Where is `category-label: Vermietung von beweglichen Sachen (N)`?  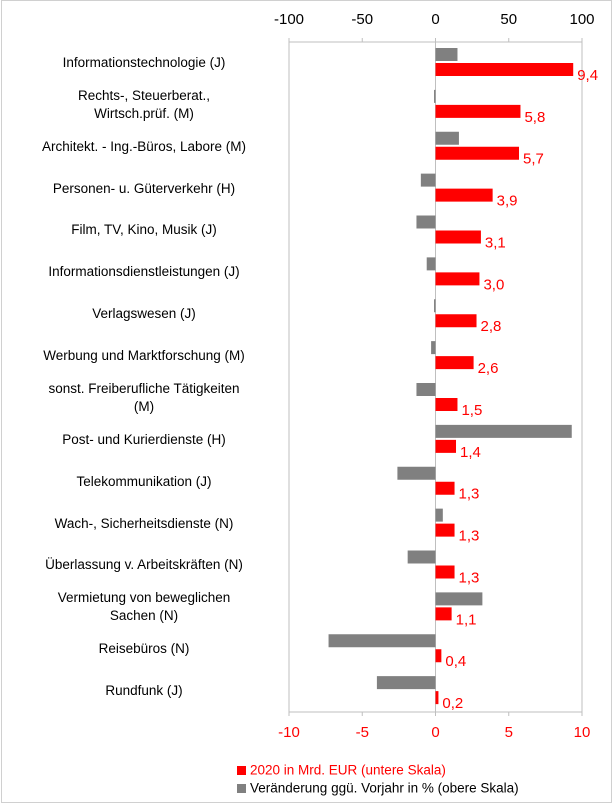
category-label: Vermietung von beweglichen Sachen (N) is located at coordinates (144, 607).